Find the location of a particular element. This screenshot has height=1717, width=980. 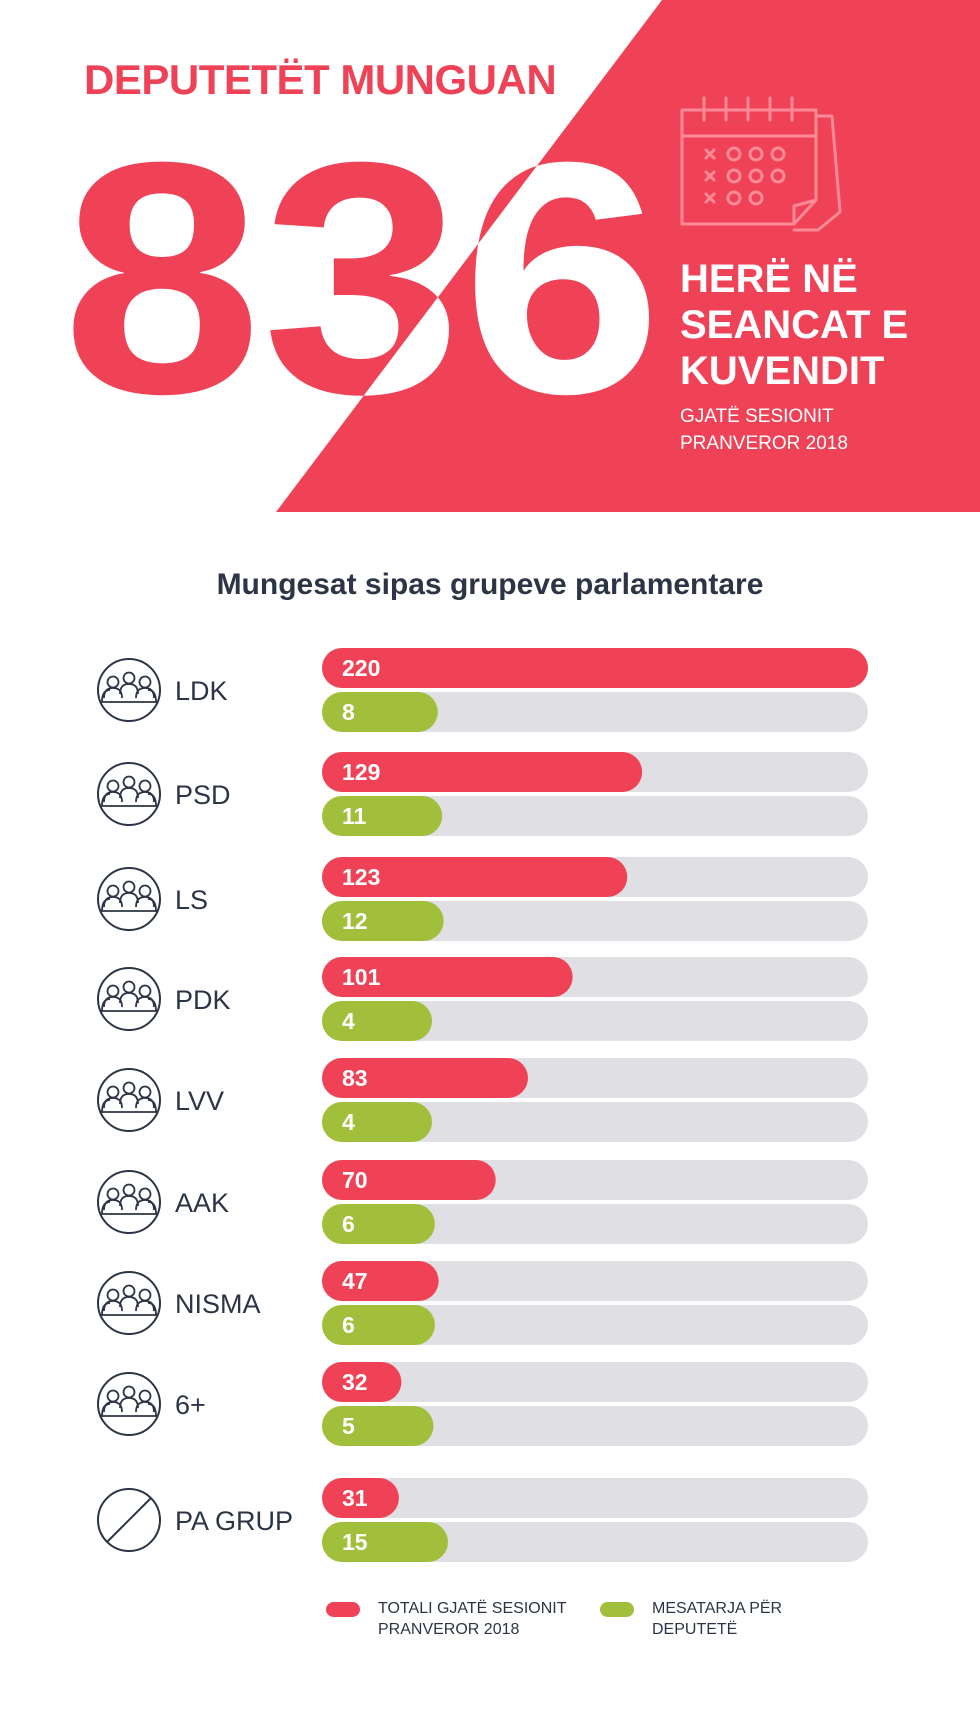

bar-total-label: 129 is located at coordinates (361, 772).